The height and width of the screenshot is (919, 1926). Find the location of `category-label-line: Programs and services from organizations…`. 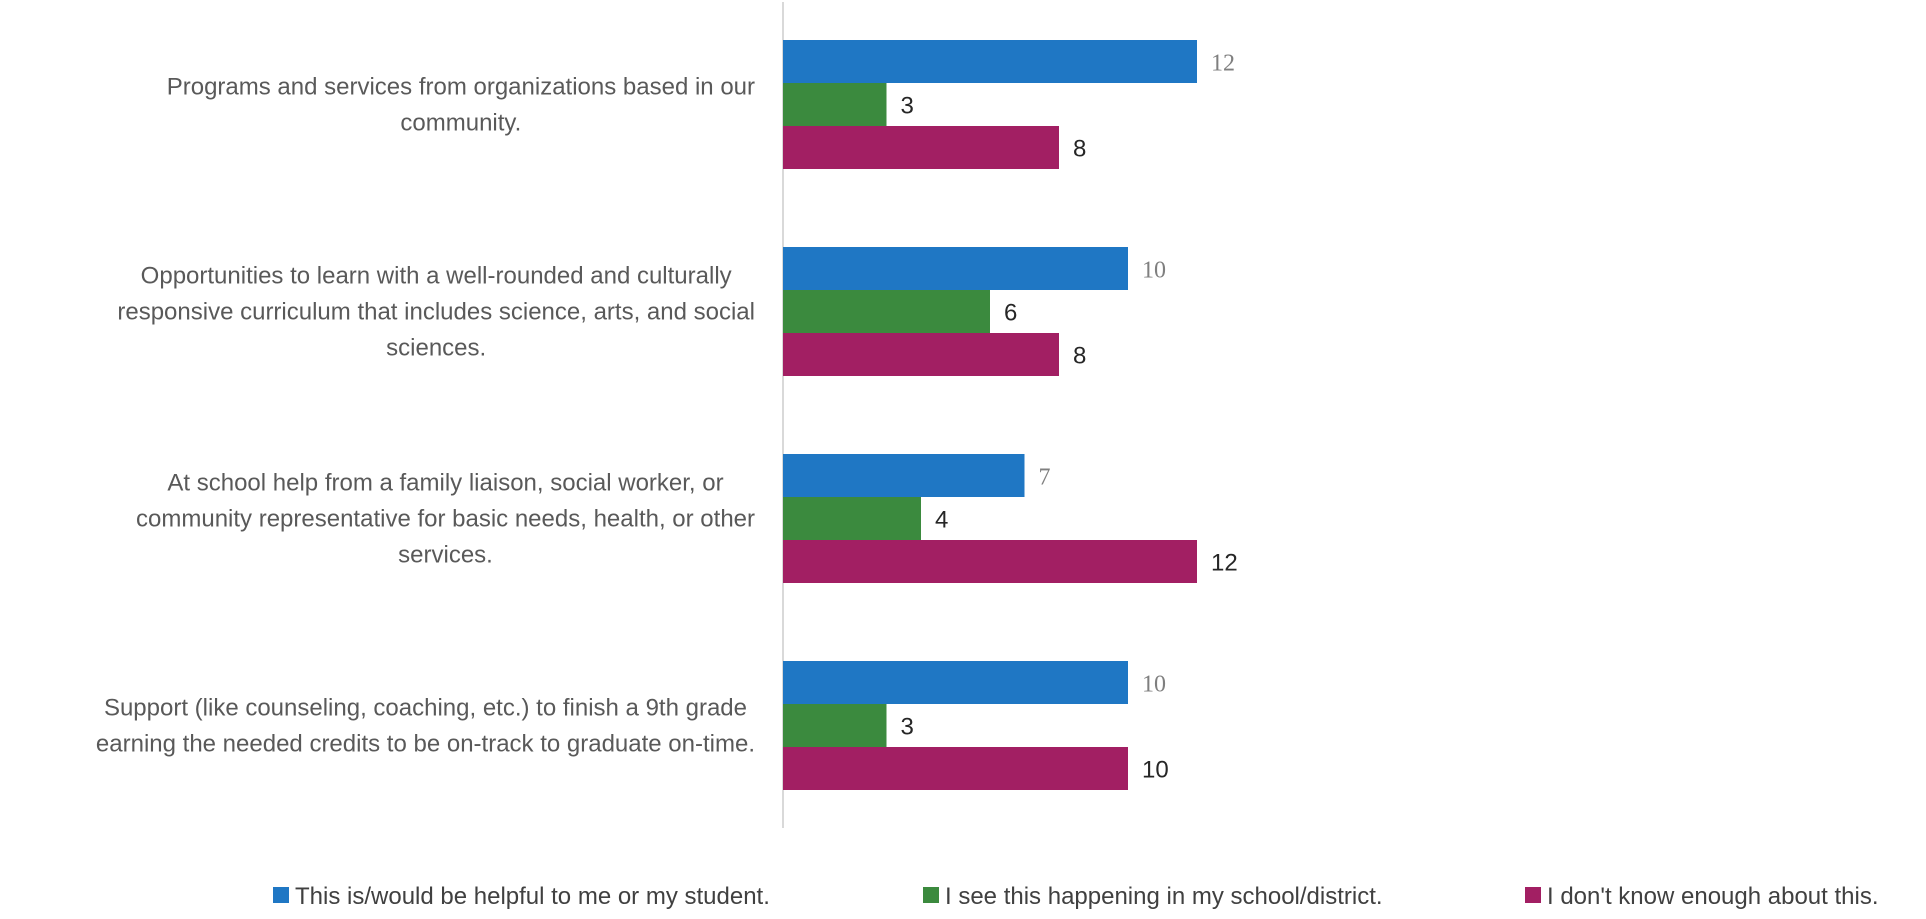

category-label-line: Programs and services from organizations… is located at coordinates (461, 87).